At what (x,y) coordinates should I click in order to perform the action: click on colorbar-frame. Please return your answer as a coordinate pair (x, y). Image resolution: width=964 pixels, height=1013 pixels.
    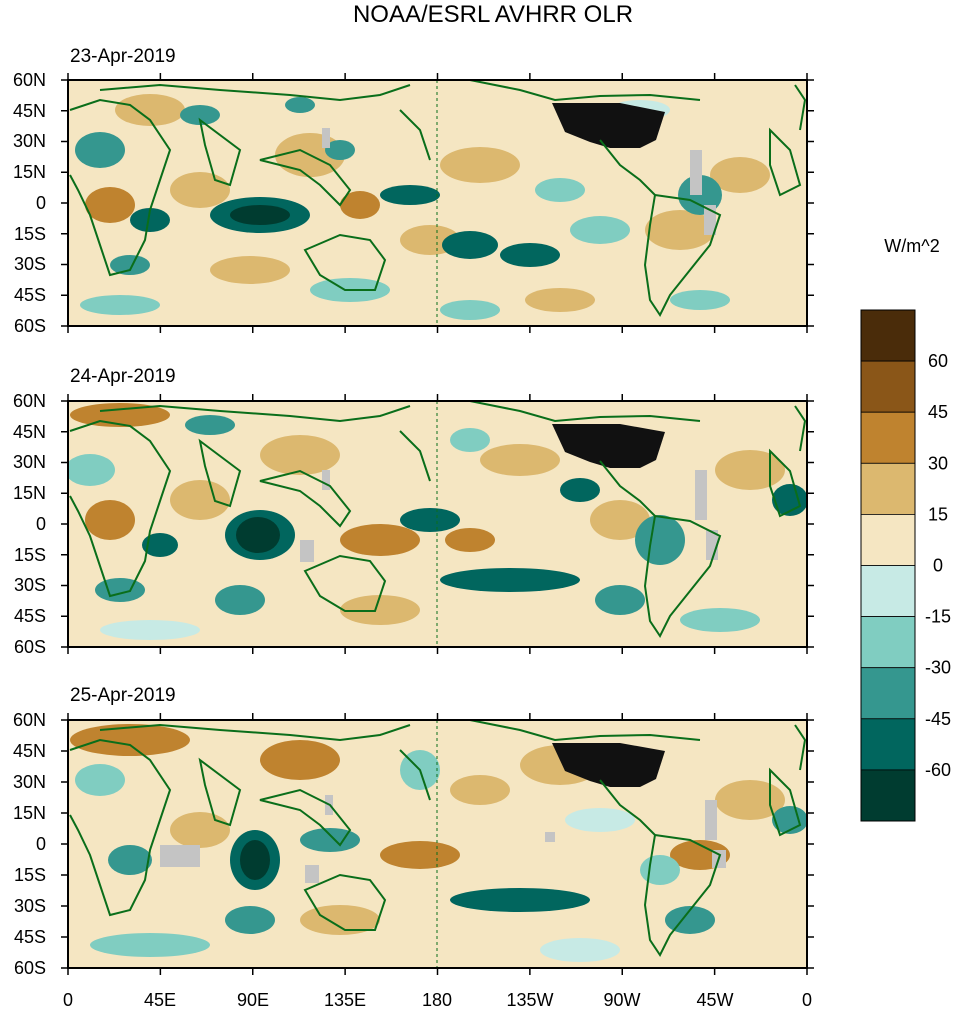
    Looking at the image, I should click on (888, 565).